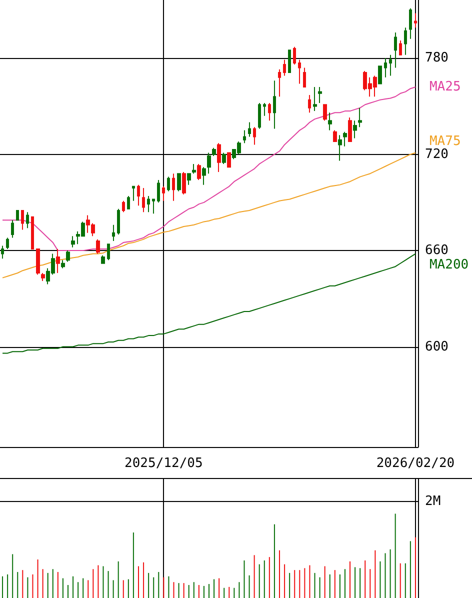 The height and width of the screenshot is (598, 472). Describe the element at coordinates (436, 58) in the screenshot. I see `y-tick-label: 780` at that location.